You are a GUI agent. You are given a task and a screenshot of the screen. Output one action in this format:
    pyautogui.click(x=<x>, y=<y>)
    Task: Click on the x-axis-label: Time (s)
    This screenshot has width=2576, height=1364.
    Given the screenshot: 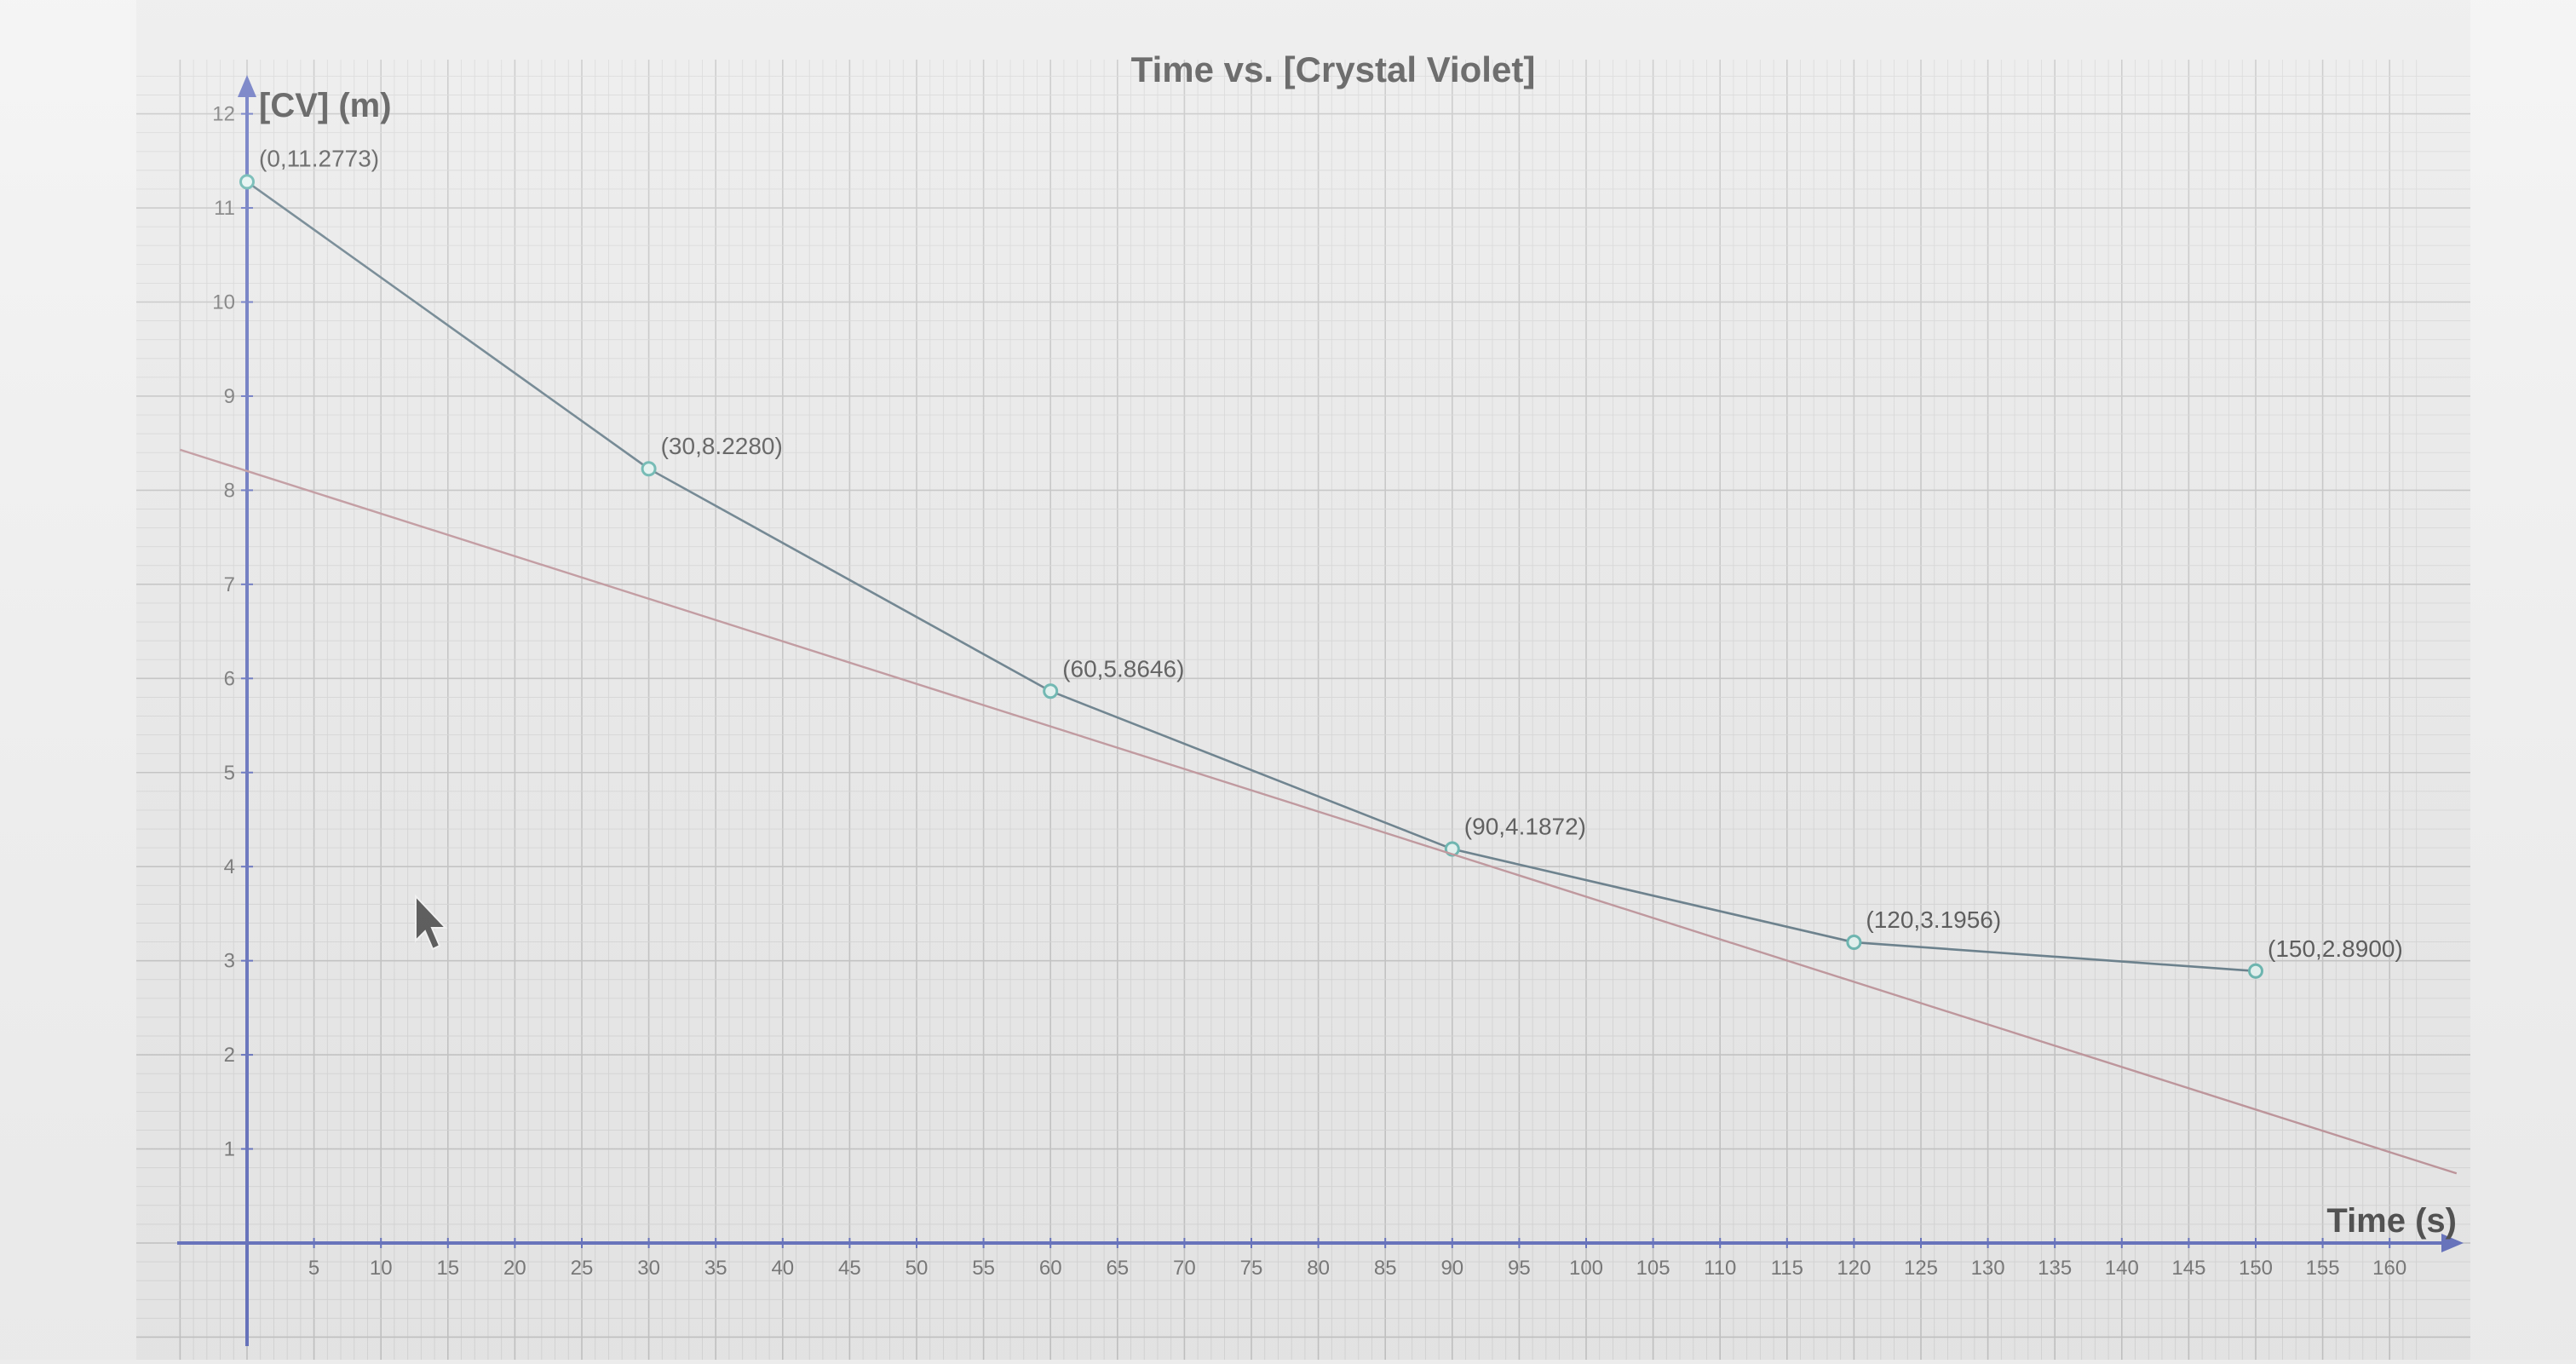 What is the action you would take?
    pyautogui.click(x=2391, y=1221)
    